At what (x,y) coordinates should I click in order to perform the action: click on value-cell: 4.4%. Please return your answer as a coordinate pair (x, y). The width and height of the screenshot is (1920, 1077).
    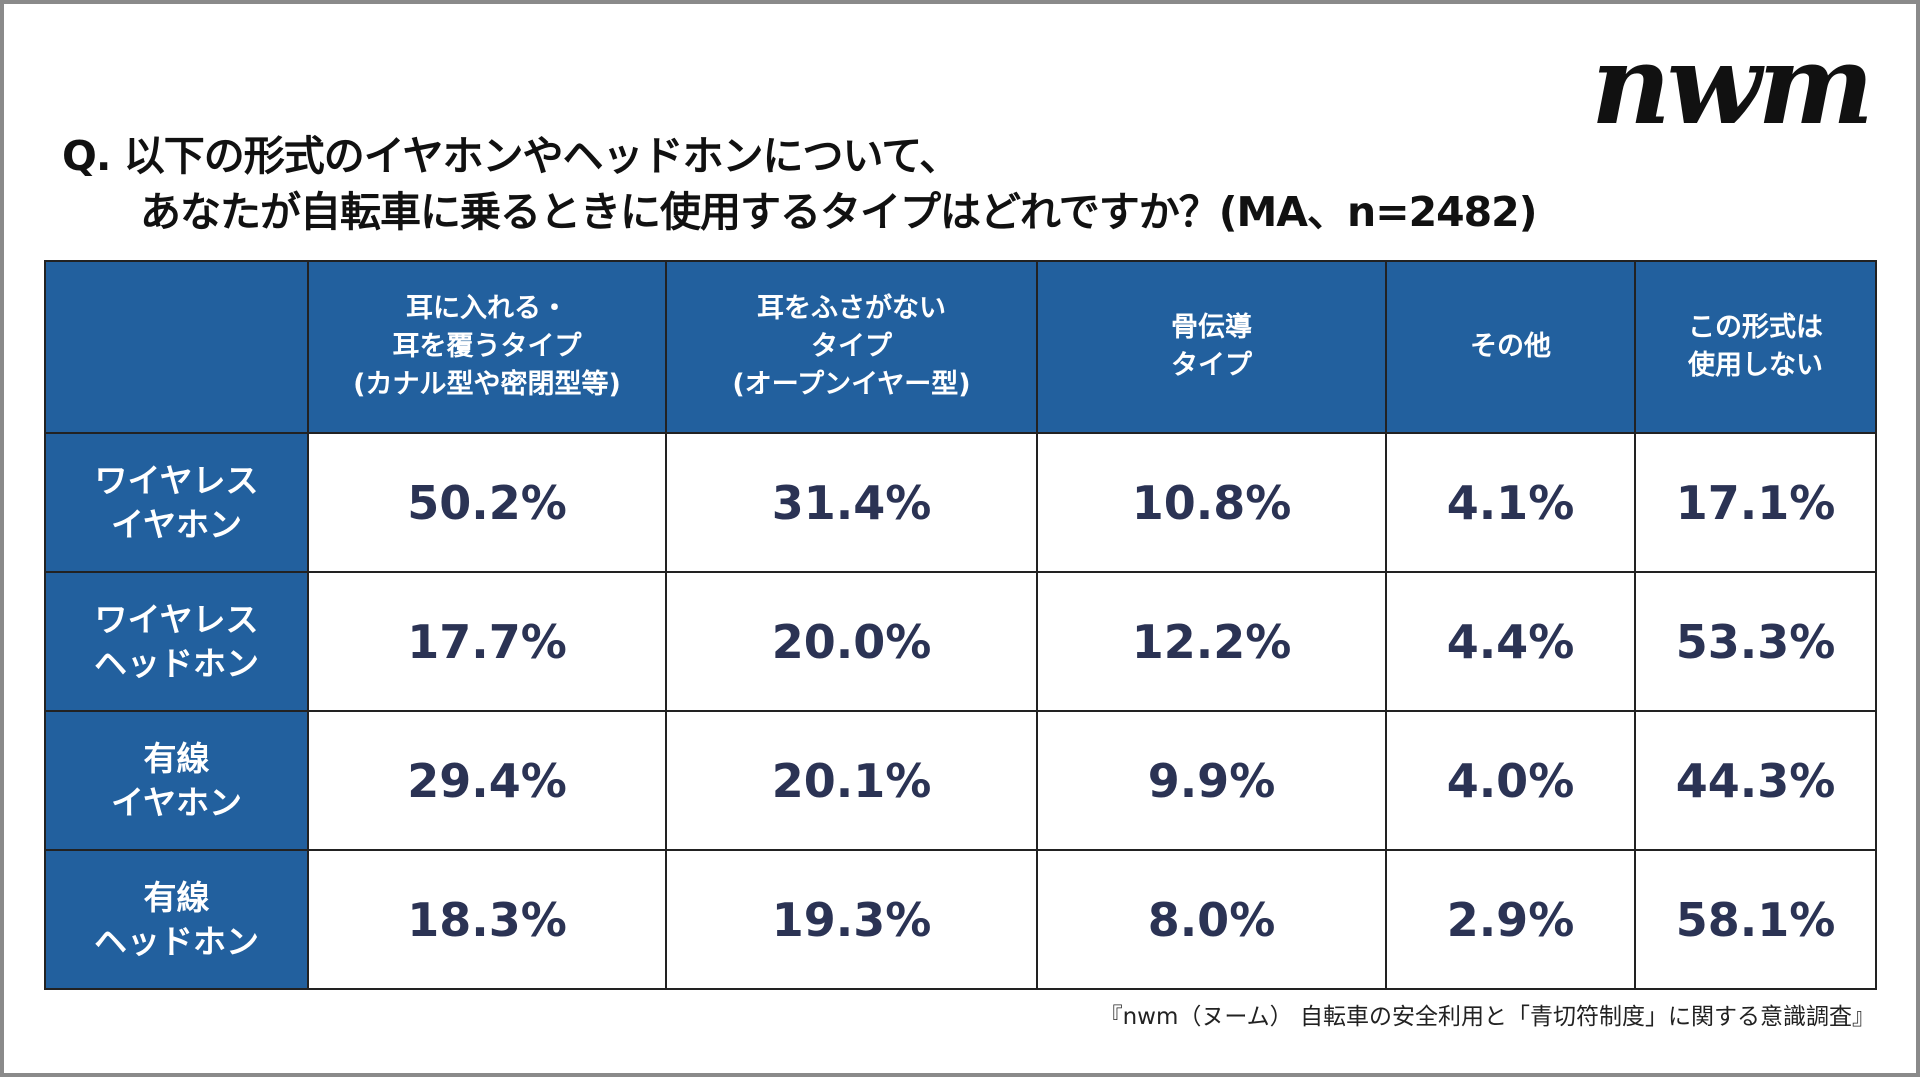
    Looking at the image, I should click on (1510, 641).